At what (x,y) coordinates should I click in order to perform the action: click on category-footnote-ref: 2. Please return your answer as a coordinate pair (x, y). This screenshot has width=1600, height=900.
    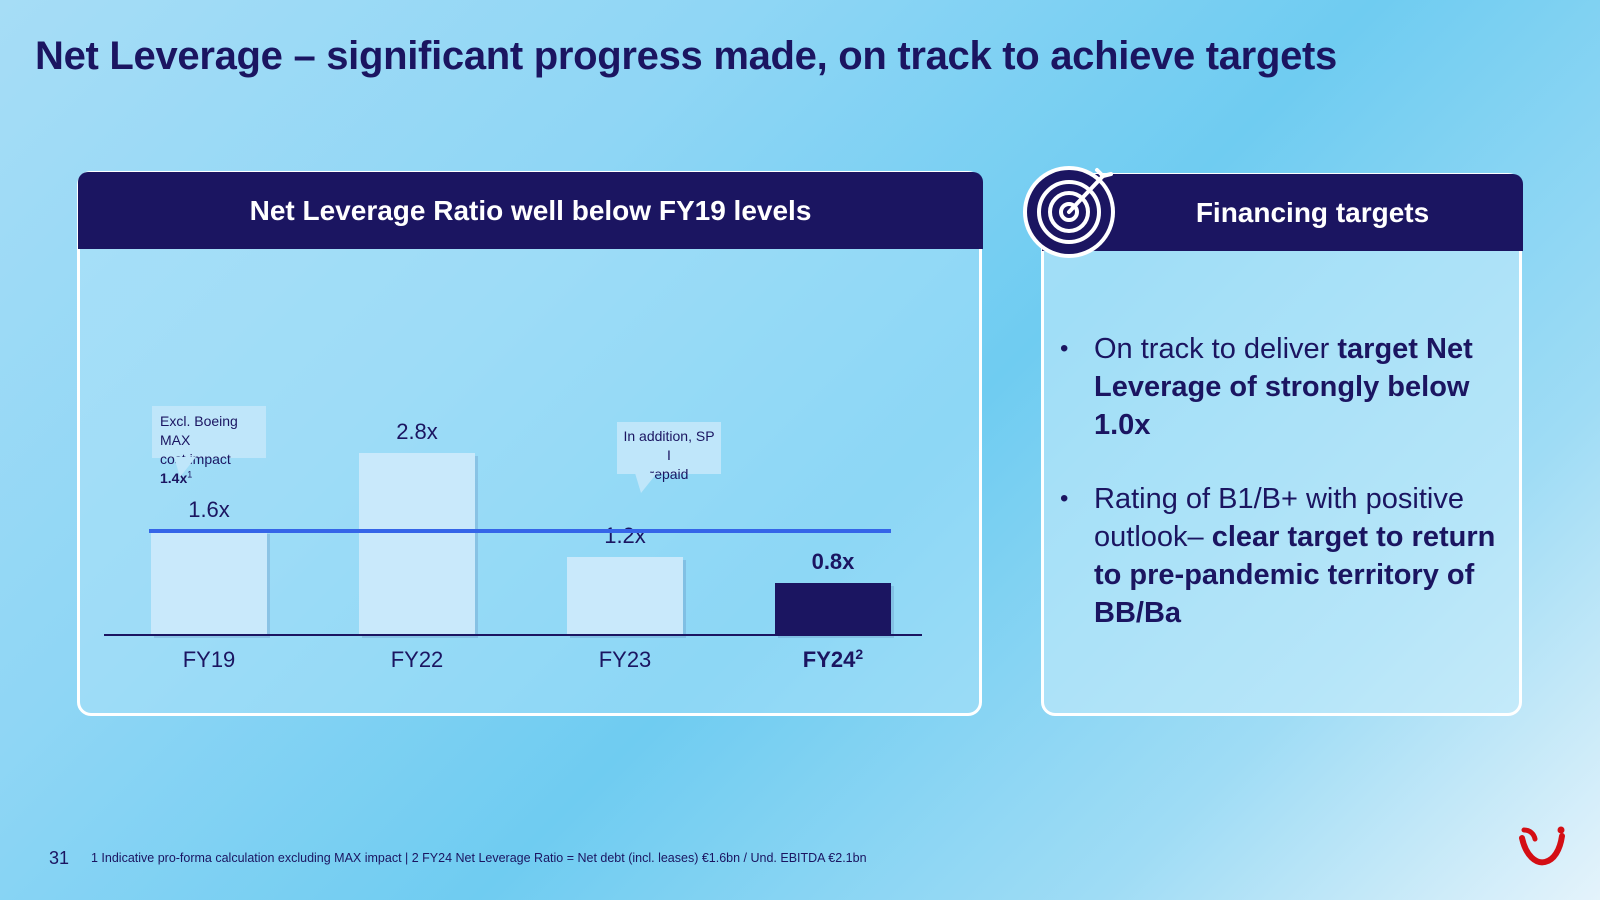
    Looking at the image, I should click on (859, 654).